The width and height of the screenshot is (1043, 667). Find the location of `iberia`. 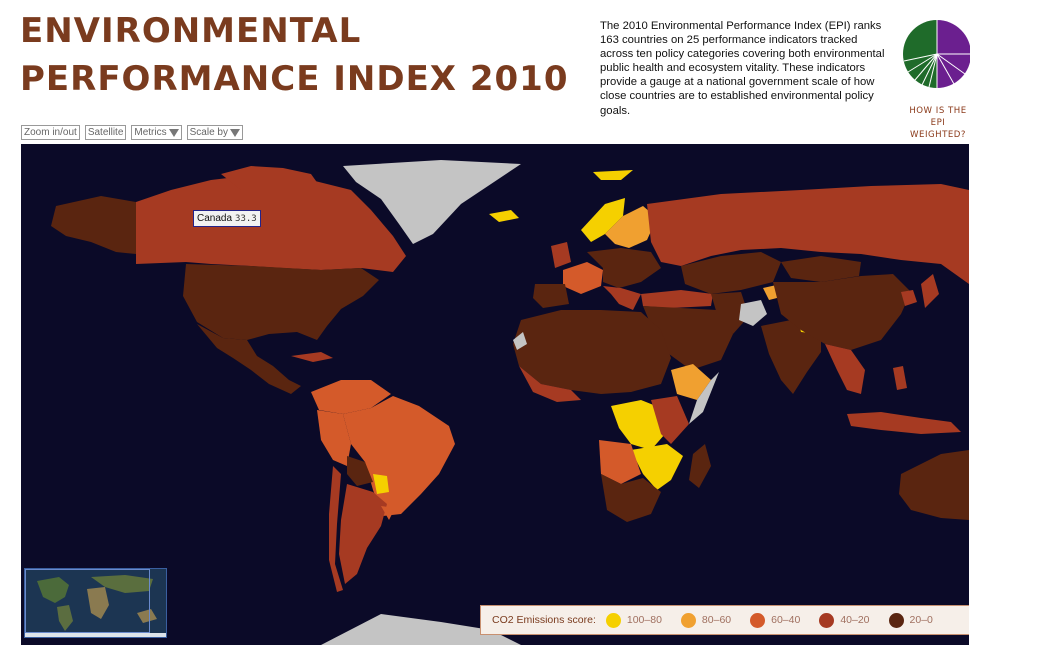

iberia is located at coordinates (551, 296).